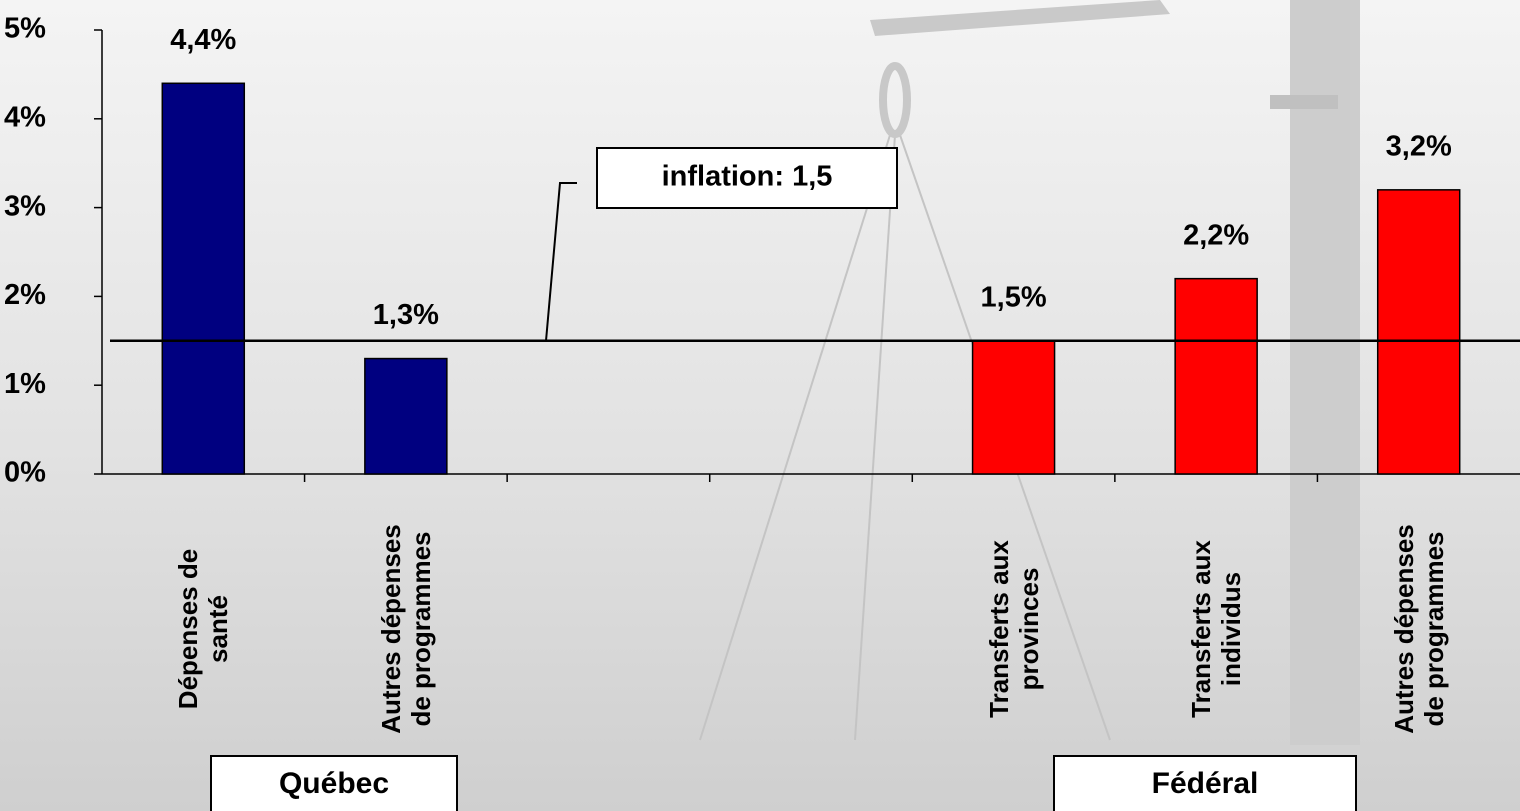 Image resolution: width=1520 pixels, height=811 pixels. What do you see at coordinates (25, 206) in the screenshot?
I see `y-tick-label: 3%` at bounding box center [25, 206].